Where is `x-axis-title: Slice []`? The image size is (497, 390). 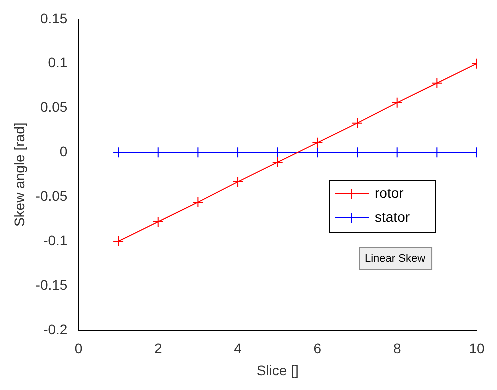
x-axis-title: Slice [] is located at coordinates (277, 370).